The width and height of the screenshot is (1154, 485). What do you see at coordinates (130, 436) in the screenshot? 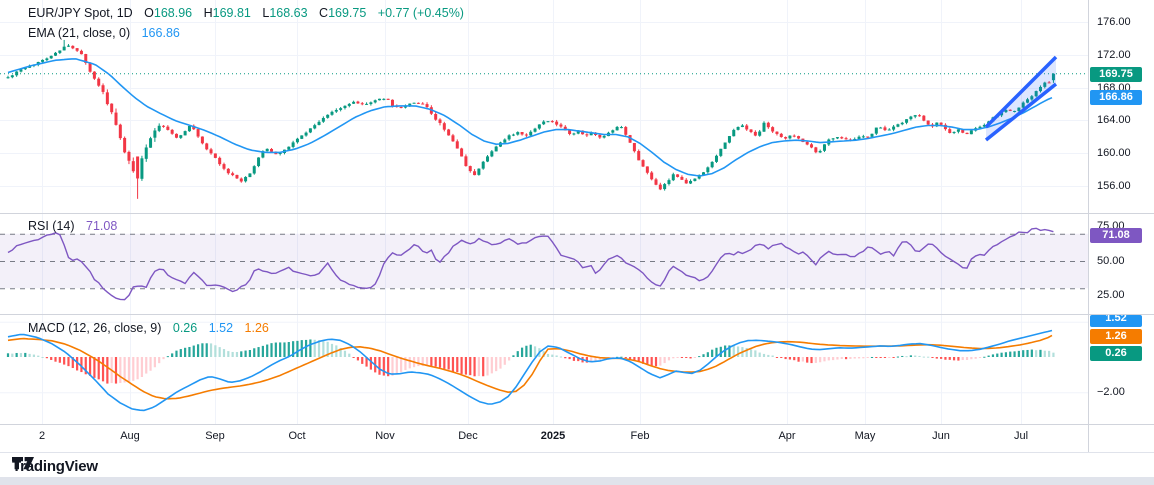
I see `time-axis-label: Aug` at bounding box center [130, 436].